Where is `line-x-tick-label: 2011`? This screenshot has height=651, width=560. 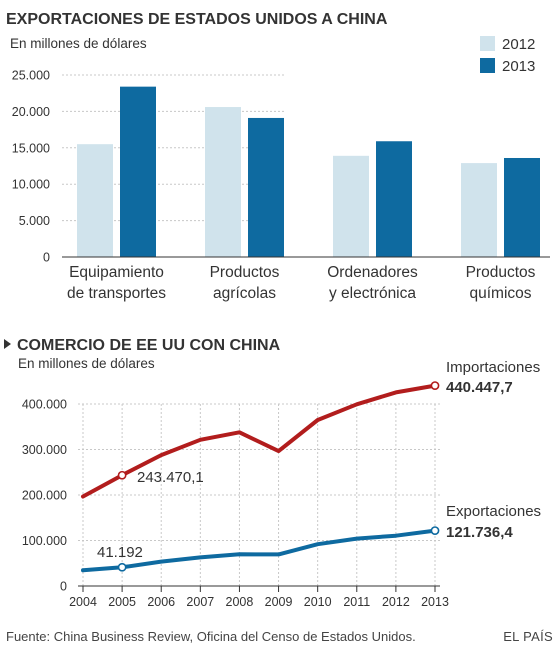
line-x-tick-label: 2011 is located at coordinates (356, 602).